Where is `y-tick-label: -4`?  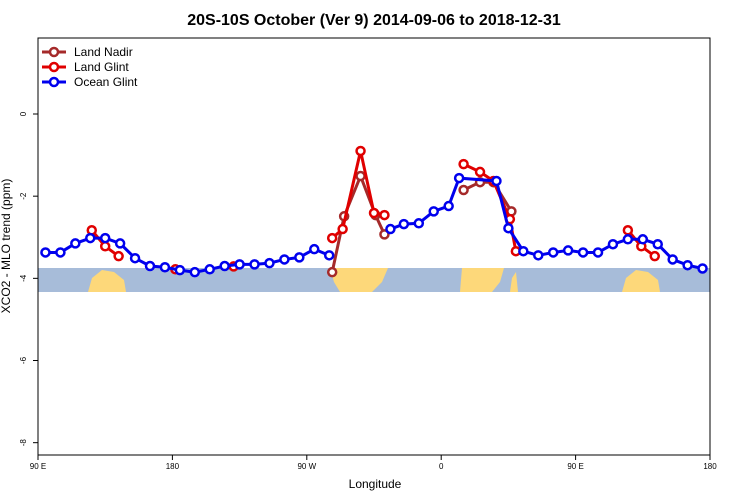
y-tick-label: -4 is located at coordinates (23, 278).